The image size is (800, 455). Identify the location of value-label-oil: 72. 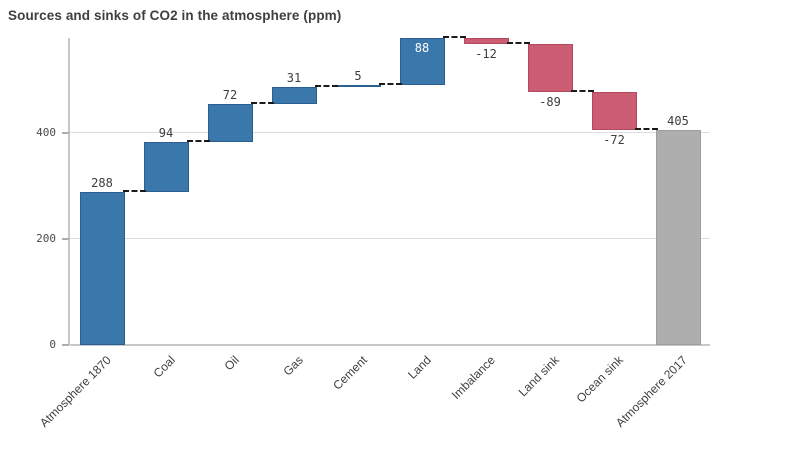
(230, 94).